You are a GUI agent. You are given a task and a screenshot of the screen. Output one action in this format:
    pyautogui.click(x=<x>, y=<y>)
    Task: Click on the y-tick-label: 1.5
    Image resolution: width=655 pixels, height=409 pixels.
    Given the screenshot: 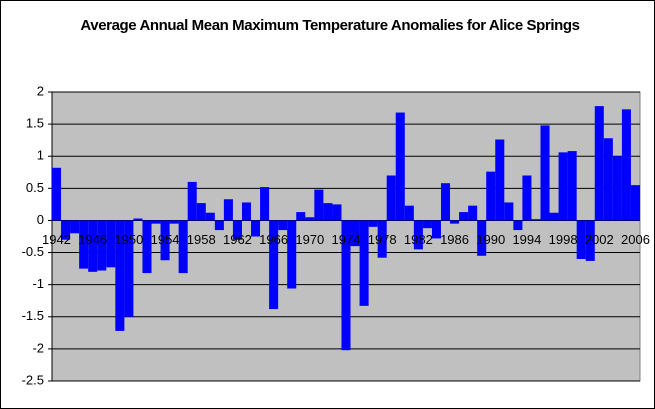 What is the action you would take?
    pyautogui.click(x=35, y=123)
    